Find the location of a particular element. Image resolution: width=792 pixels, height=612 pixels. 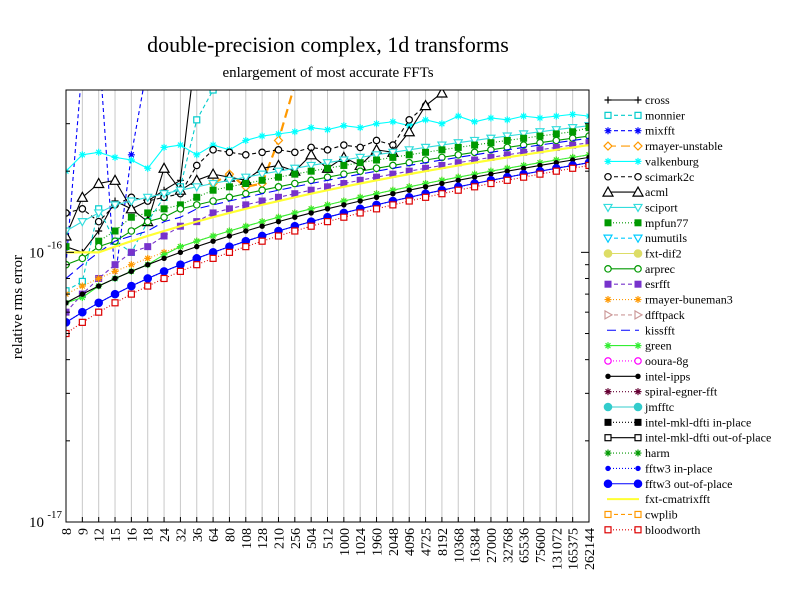

legend-item-ooura-8g: ooura-8g is located at coordinates (646, 361).